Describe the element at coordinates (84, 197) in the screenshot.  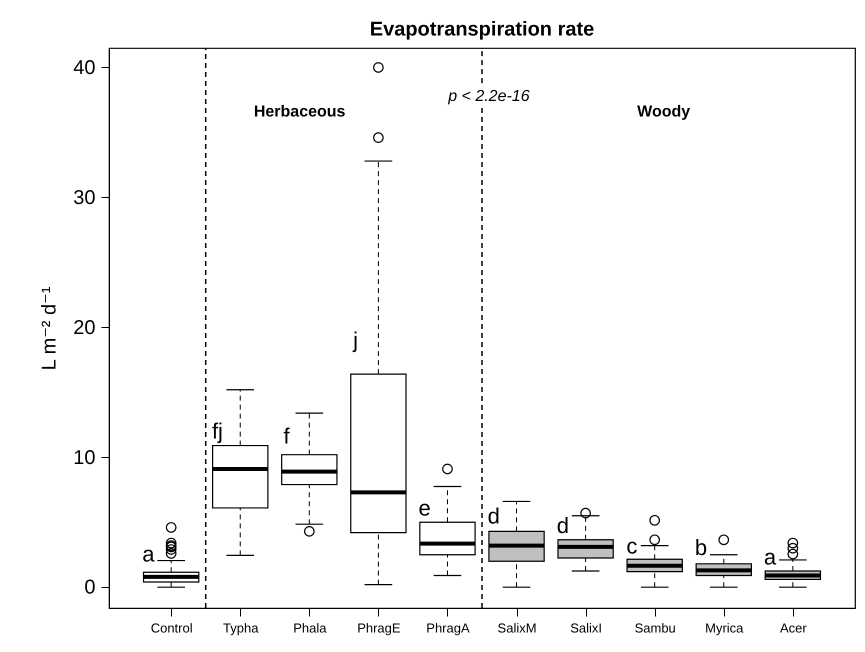
I see `y-tick-label: 30` at that location.